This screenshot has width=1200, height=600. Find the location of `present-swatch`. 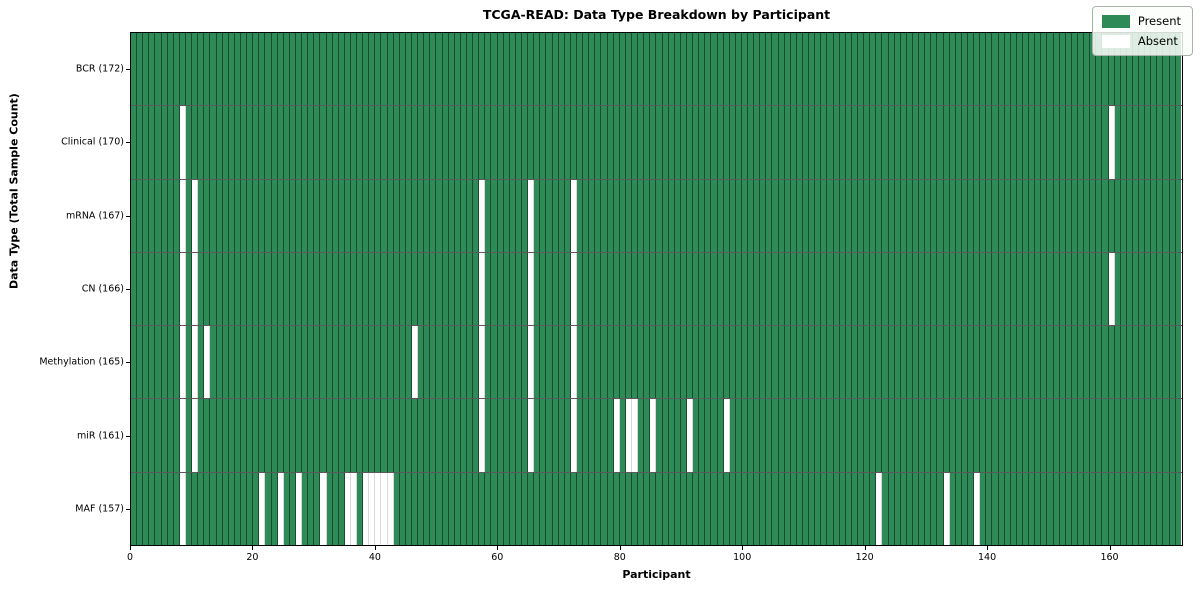

present-swatch is located at coordinates (1115, 21).